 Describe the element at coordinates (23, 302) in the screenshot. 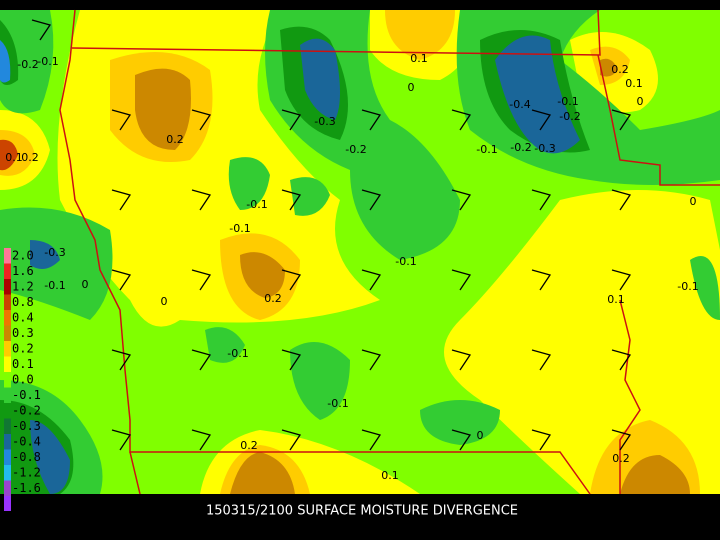

I see `colorbar-label: 0.8` at that location.